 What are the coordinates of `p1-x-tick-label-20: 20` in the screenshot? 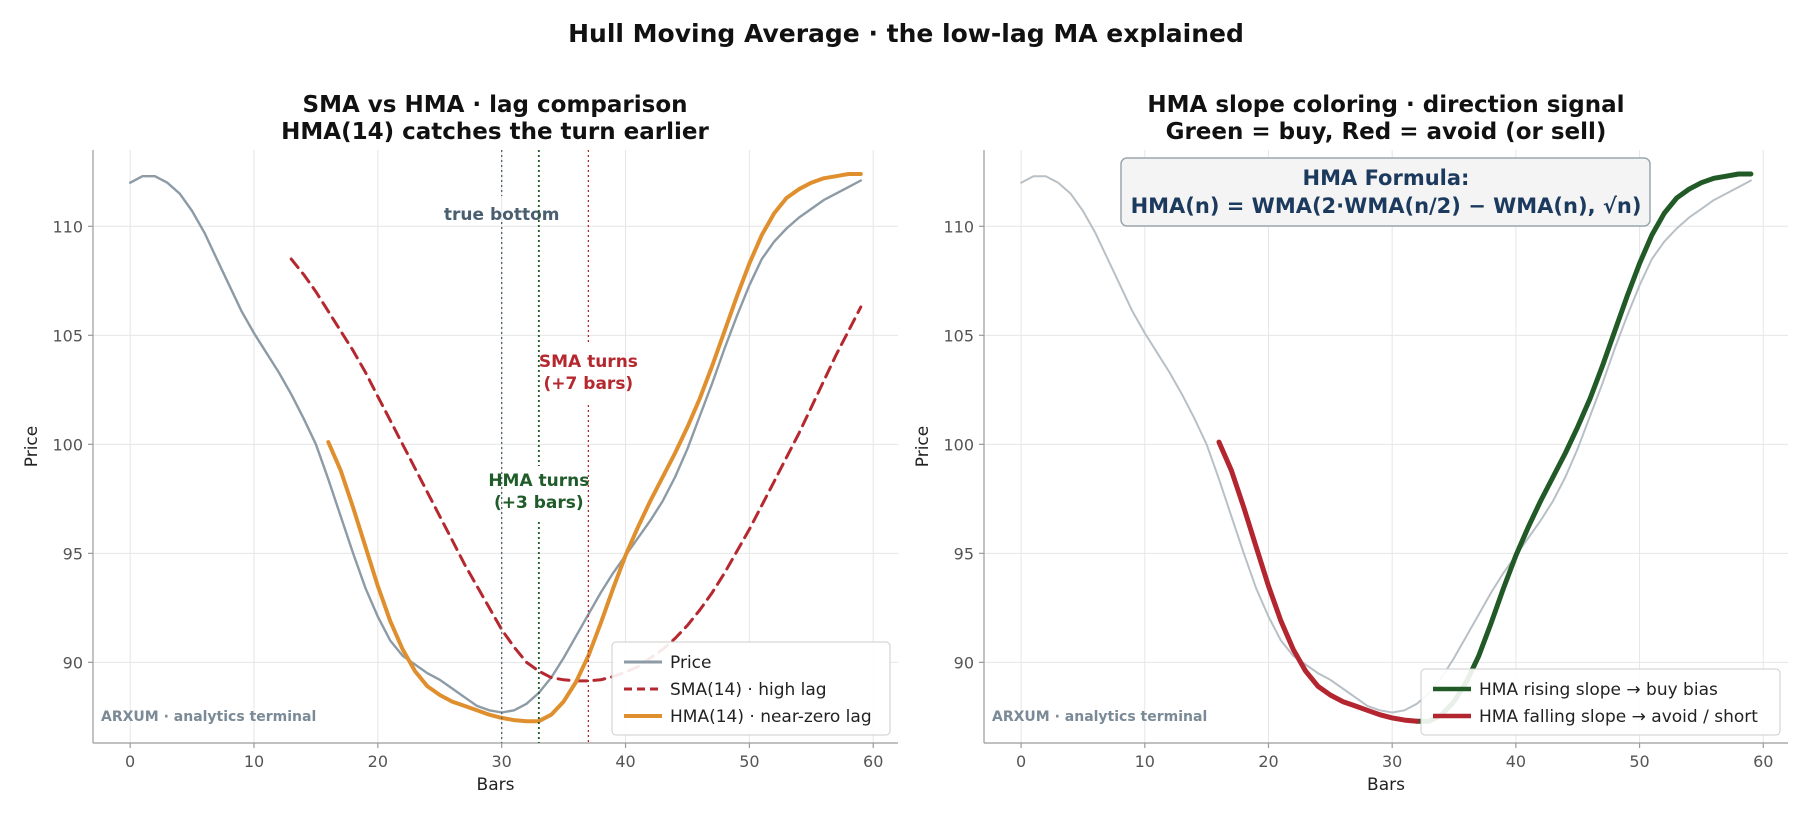 It's located at (1268, 761).